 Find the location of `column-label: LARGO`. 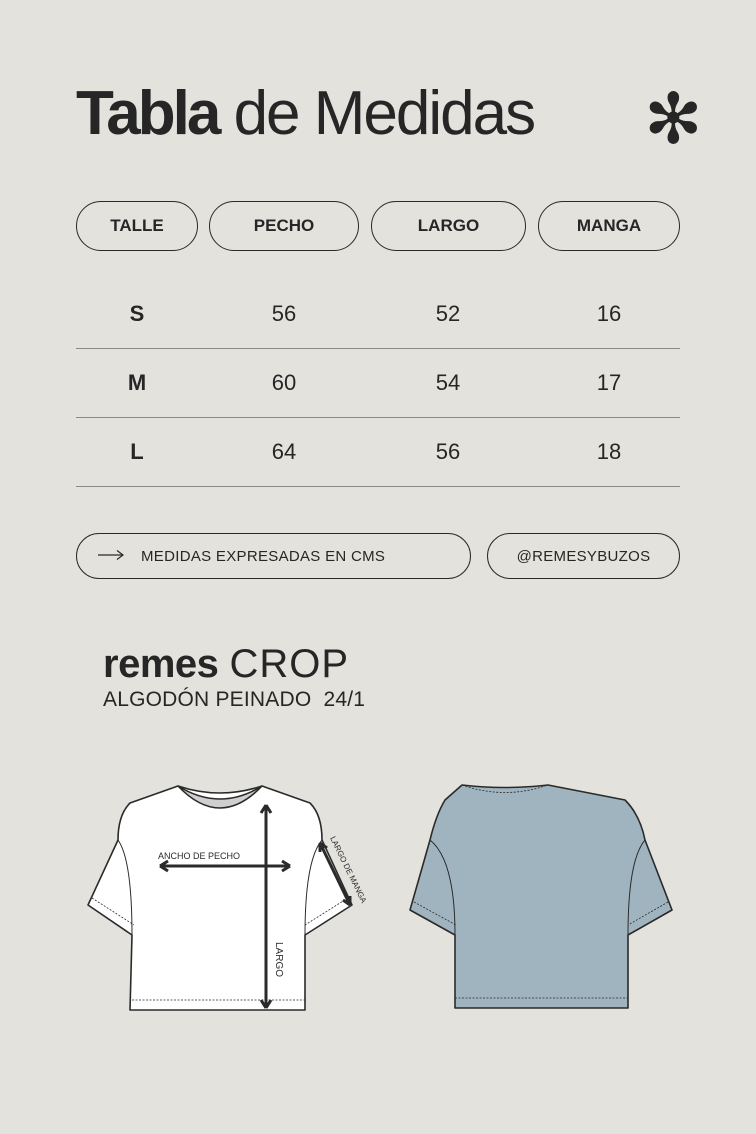

column-label: LARGO is located at coordinates (448, 225).